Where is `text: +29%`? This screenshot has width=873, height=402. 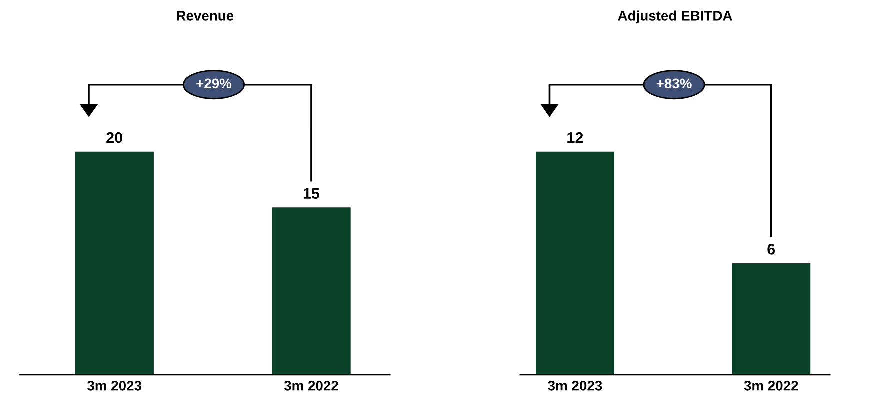 text: +29% is located at coordinates (214, 83).